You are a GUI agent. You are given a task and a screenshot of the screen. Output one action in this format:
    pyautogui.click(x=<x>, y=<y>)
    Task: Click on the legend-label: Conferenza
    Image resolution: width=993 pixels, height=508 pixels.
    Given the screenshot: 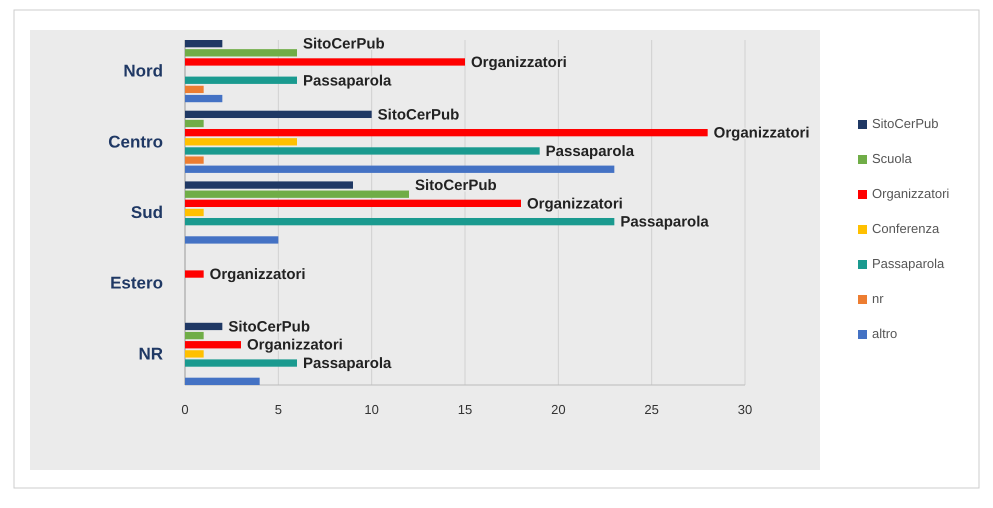 What is the action you would take?
    pyautogui.click(x=906, y=228)
    